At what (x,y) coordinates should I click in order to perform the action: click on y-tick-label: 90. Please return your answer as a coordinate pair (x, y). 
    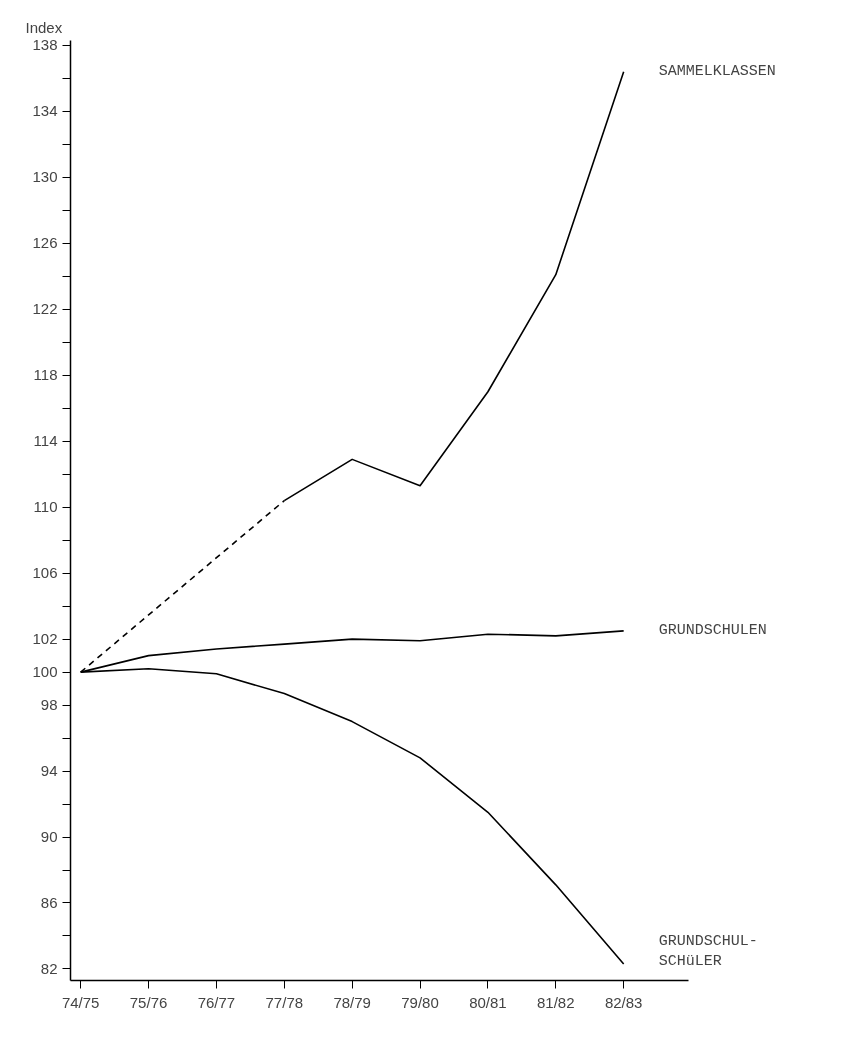
    Looking at the image, I should click on (49, 837).